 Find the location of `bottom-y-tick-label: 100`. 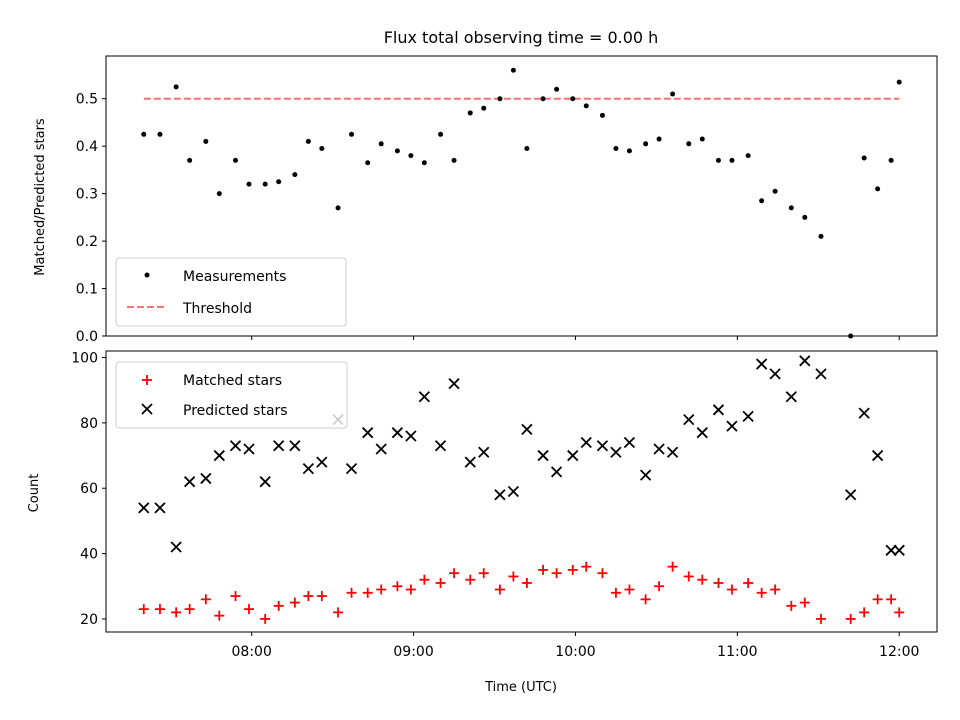

bottom-y-tick-label: 100 is located at coordinates (84, 359).